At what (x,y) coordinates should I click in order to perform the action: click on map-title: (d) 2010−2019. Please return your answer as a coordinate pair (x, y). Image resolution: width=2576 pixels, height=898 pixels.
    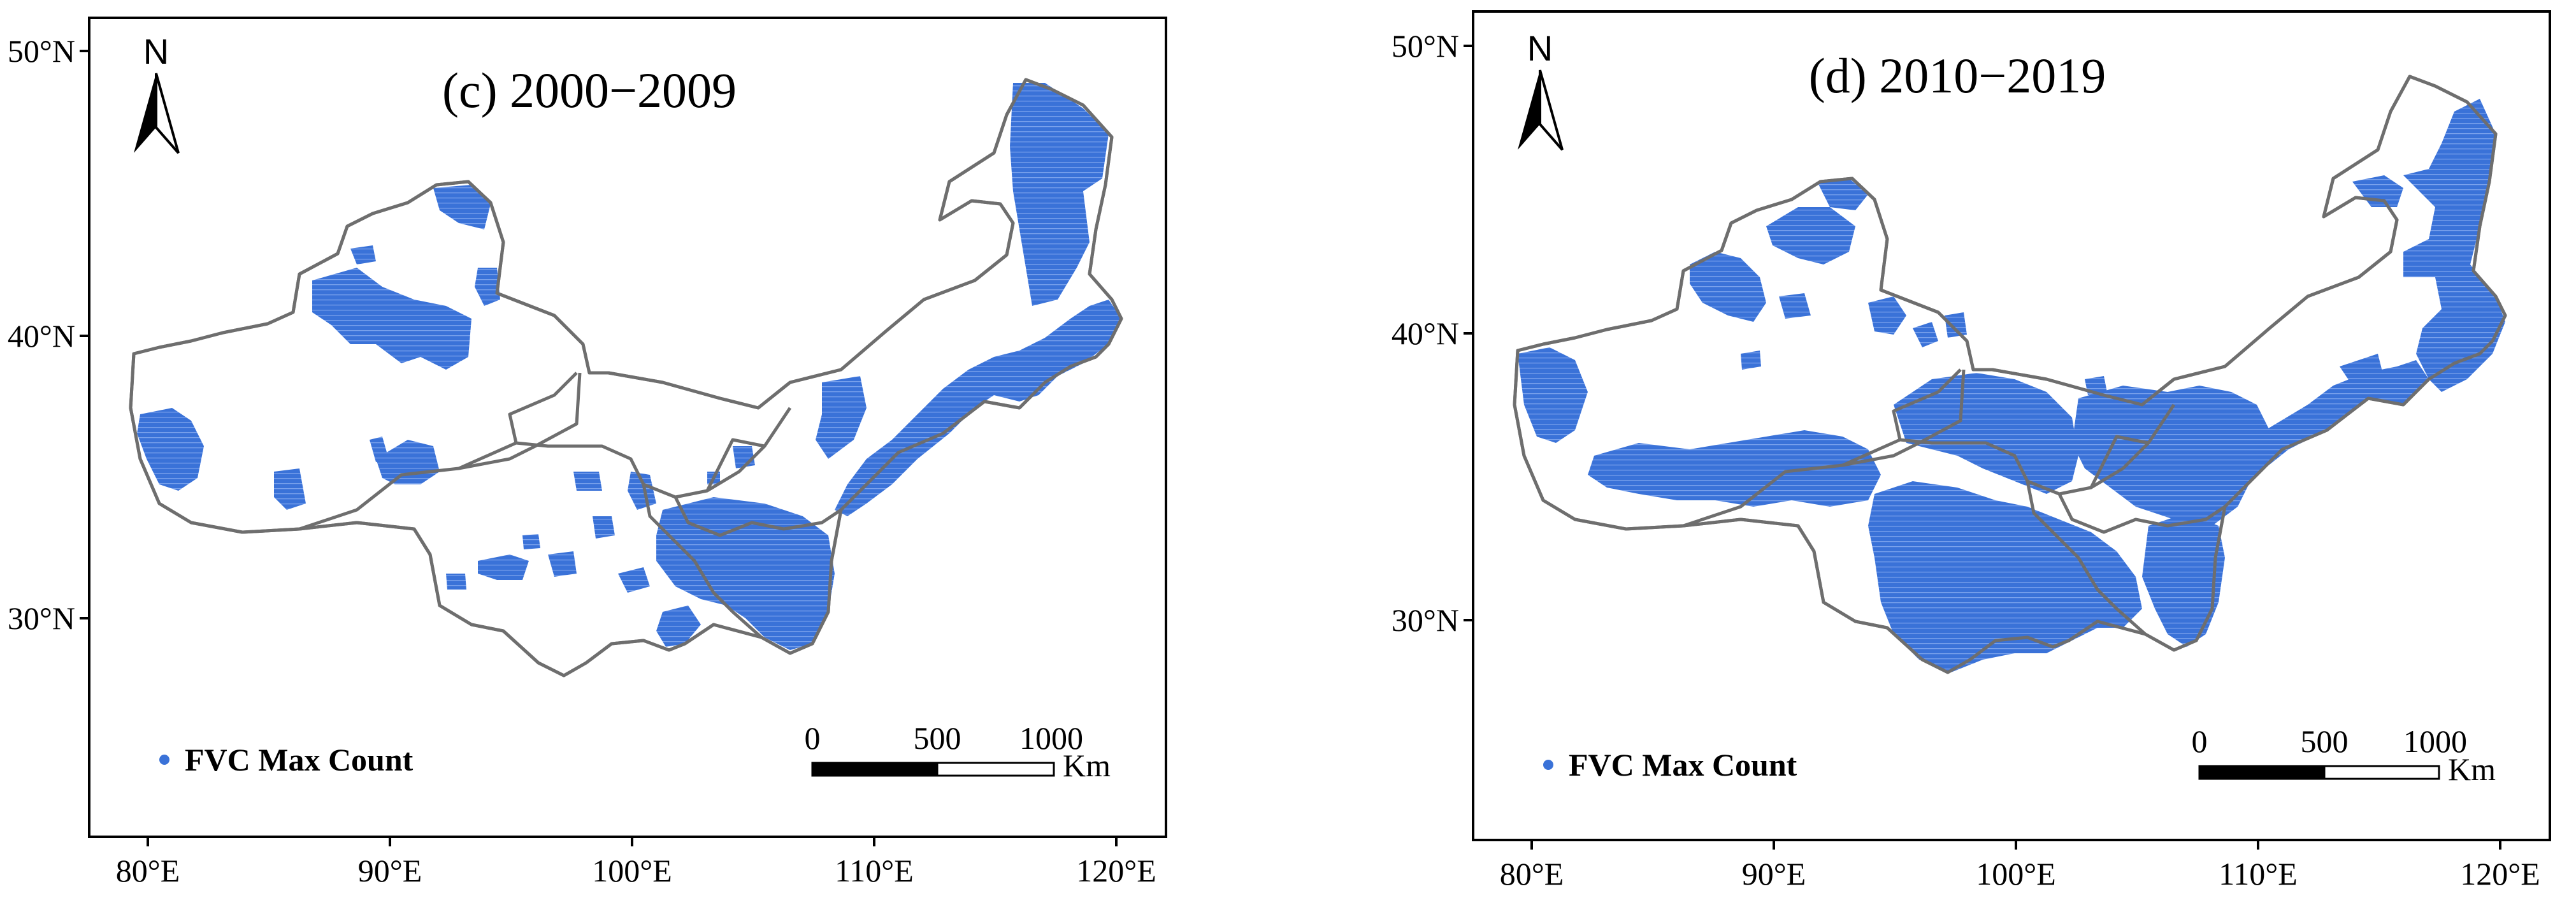
    Looking at the image, I should click on (1957, 75).